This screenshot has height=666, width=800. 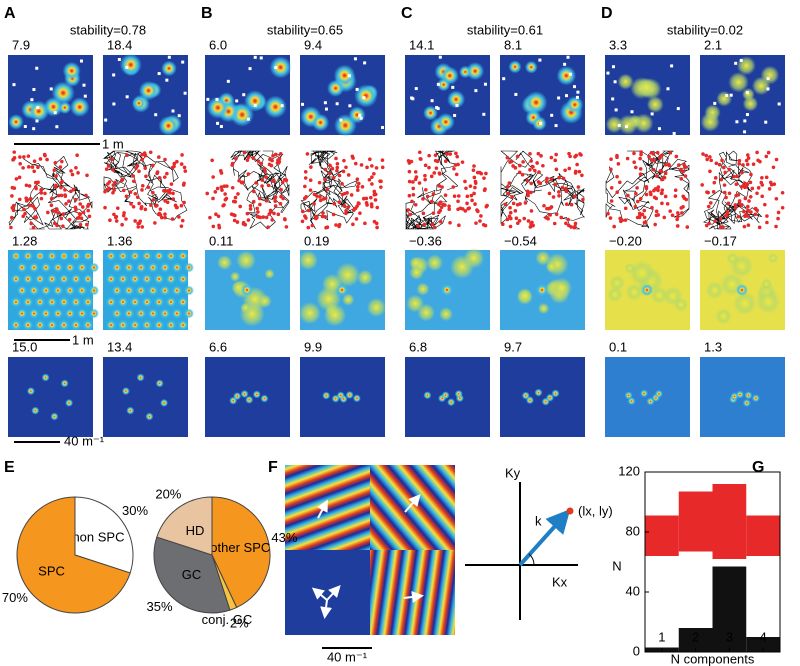 What do you see at coordinates (119, 44) in the screenshot?
I see `rate-value: 18.4` at bounding box center [119, 44].